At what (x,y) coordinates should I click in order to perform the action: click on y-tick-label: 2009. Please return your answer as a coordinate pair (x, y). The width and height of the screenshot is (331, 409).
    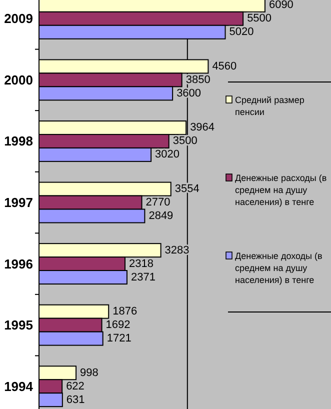
    Looking at the image, I should click on (18, 18).